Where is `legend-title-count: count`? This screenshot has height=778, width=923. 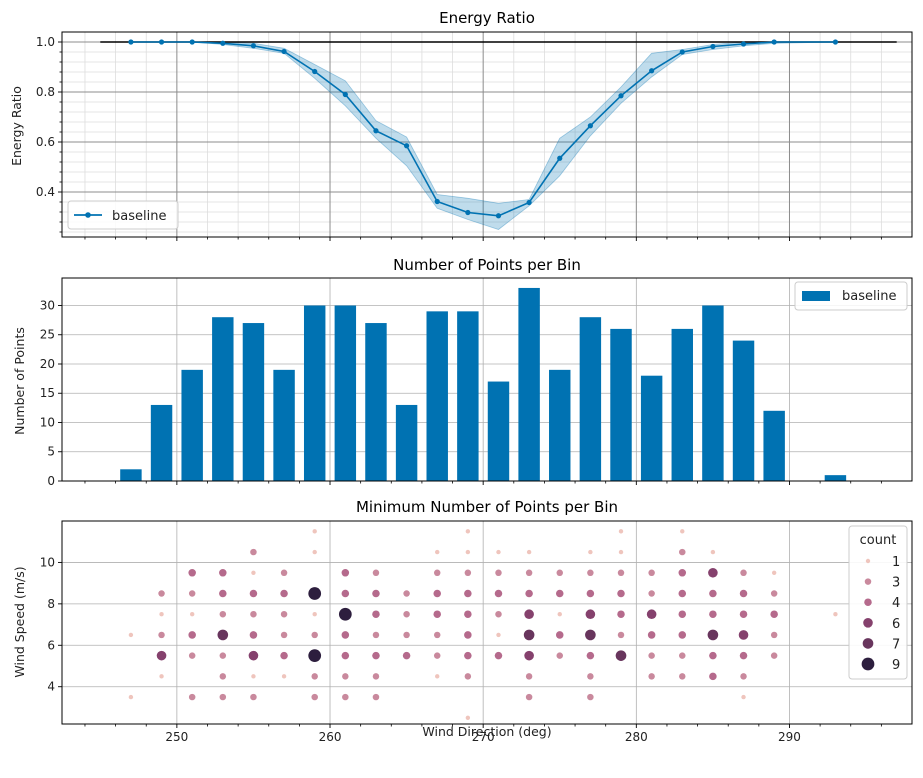
legend-title-count: count is located at coordinates (878, 540).